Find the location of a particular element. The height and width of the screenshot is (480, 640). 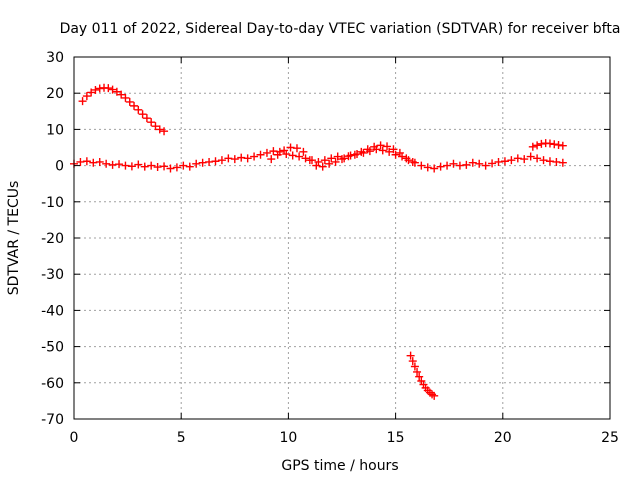

series-arc-low is located at coordinates (422, 375).